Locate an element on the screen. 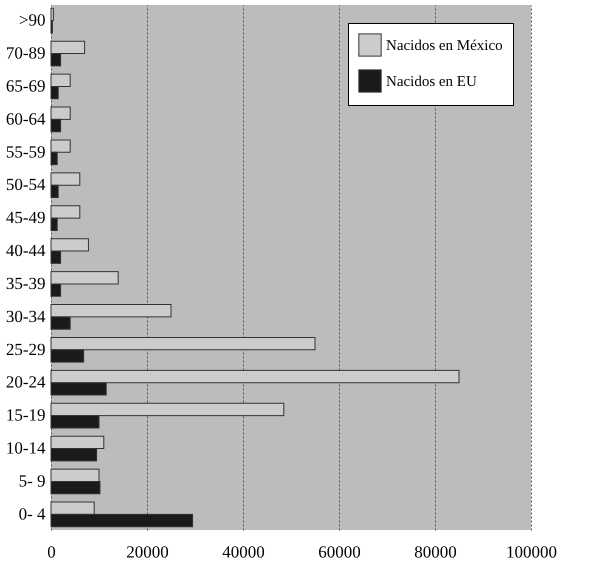 This screenshot has height=587, width=602. y-tick-label: 40-44 is located at coordinates (26, 250).